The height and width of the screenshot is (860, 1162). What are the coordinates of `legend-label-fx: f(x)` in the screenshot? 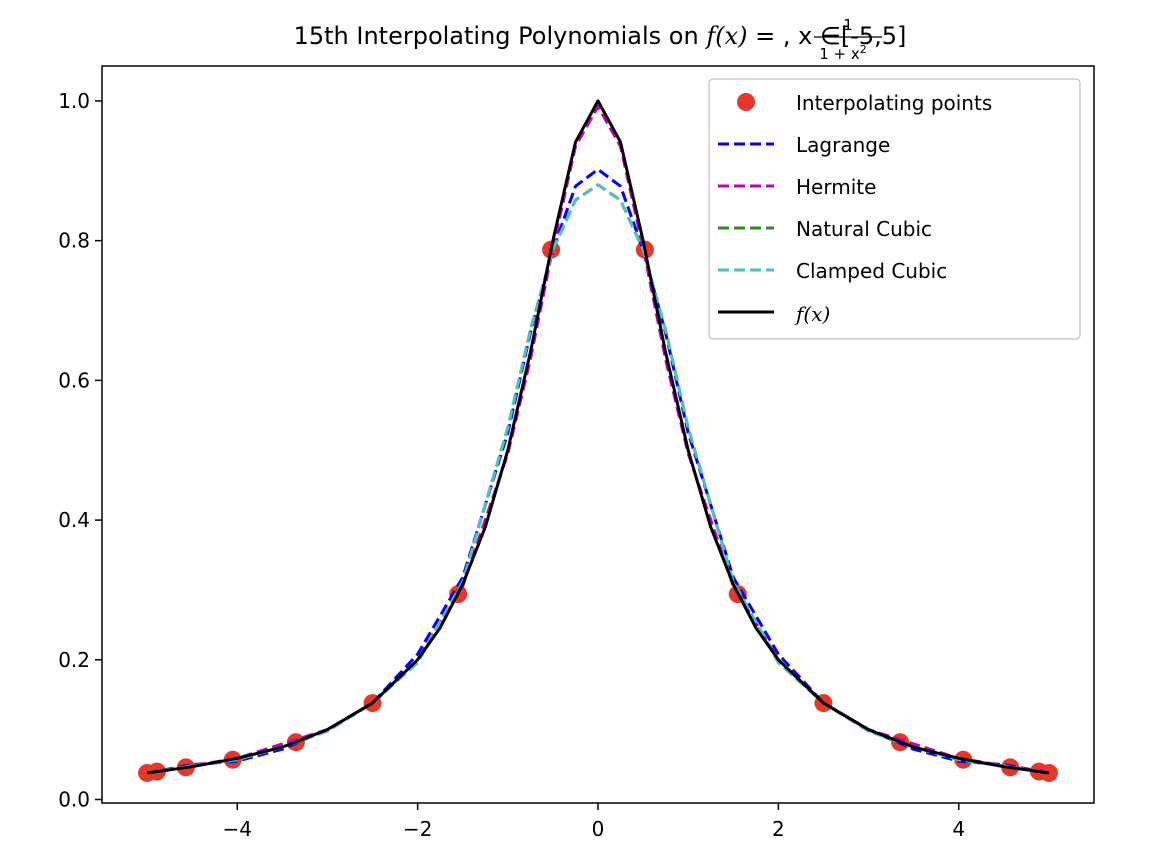 It's located at (812, 314).